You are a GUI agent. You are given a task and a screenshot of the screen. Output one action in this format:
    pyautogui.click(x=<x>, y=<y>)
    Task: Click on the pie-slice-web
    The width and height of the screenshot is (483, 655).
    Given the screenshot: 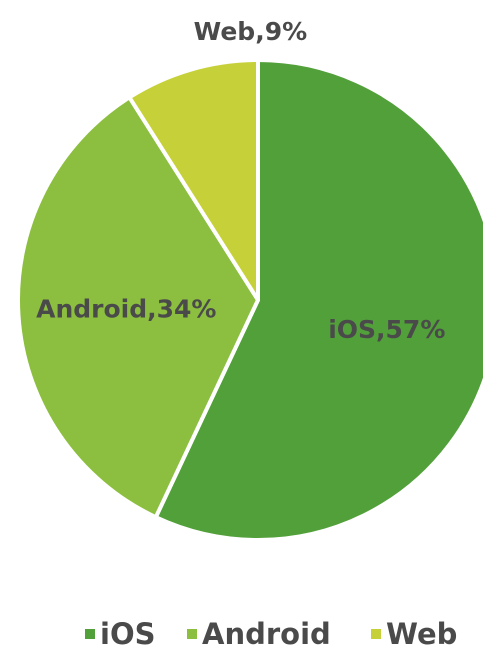 What is the action you would take?
    pyautogui.click(x=193, y=180)
    